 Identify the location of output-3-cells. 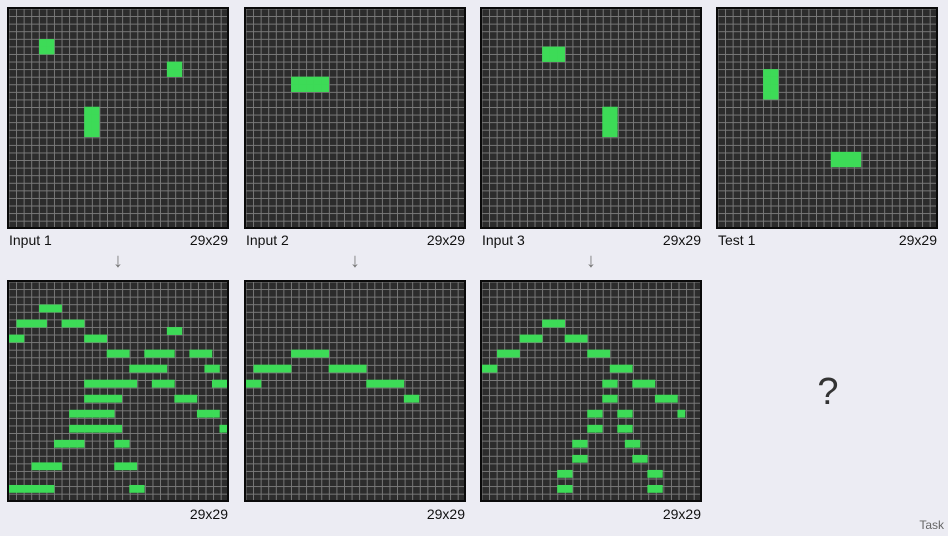
(584, 406).